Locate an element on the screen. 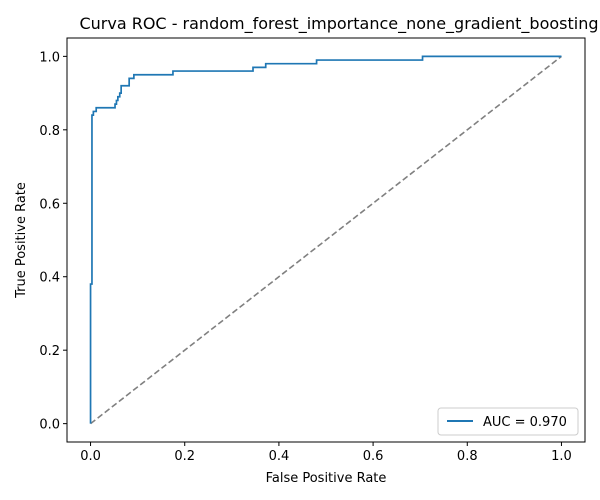 This screenshot has height=500, width=600. y-tick-label: 0.6 is located at coordinates (49, 204).